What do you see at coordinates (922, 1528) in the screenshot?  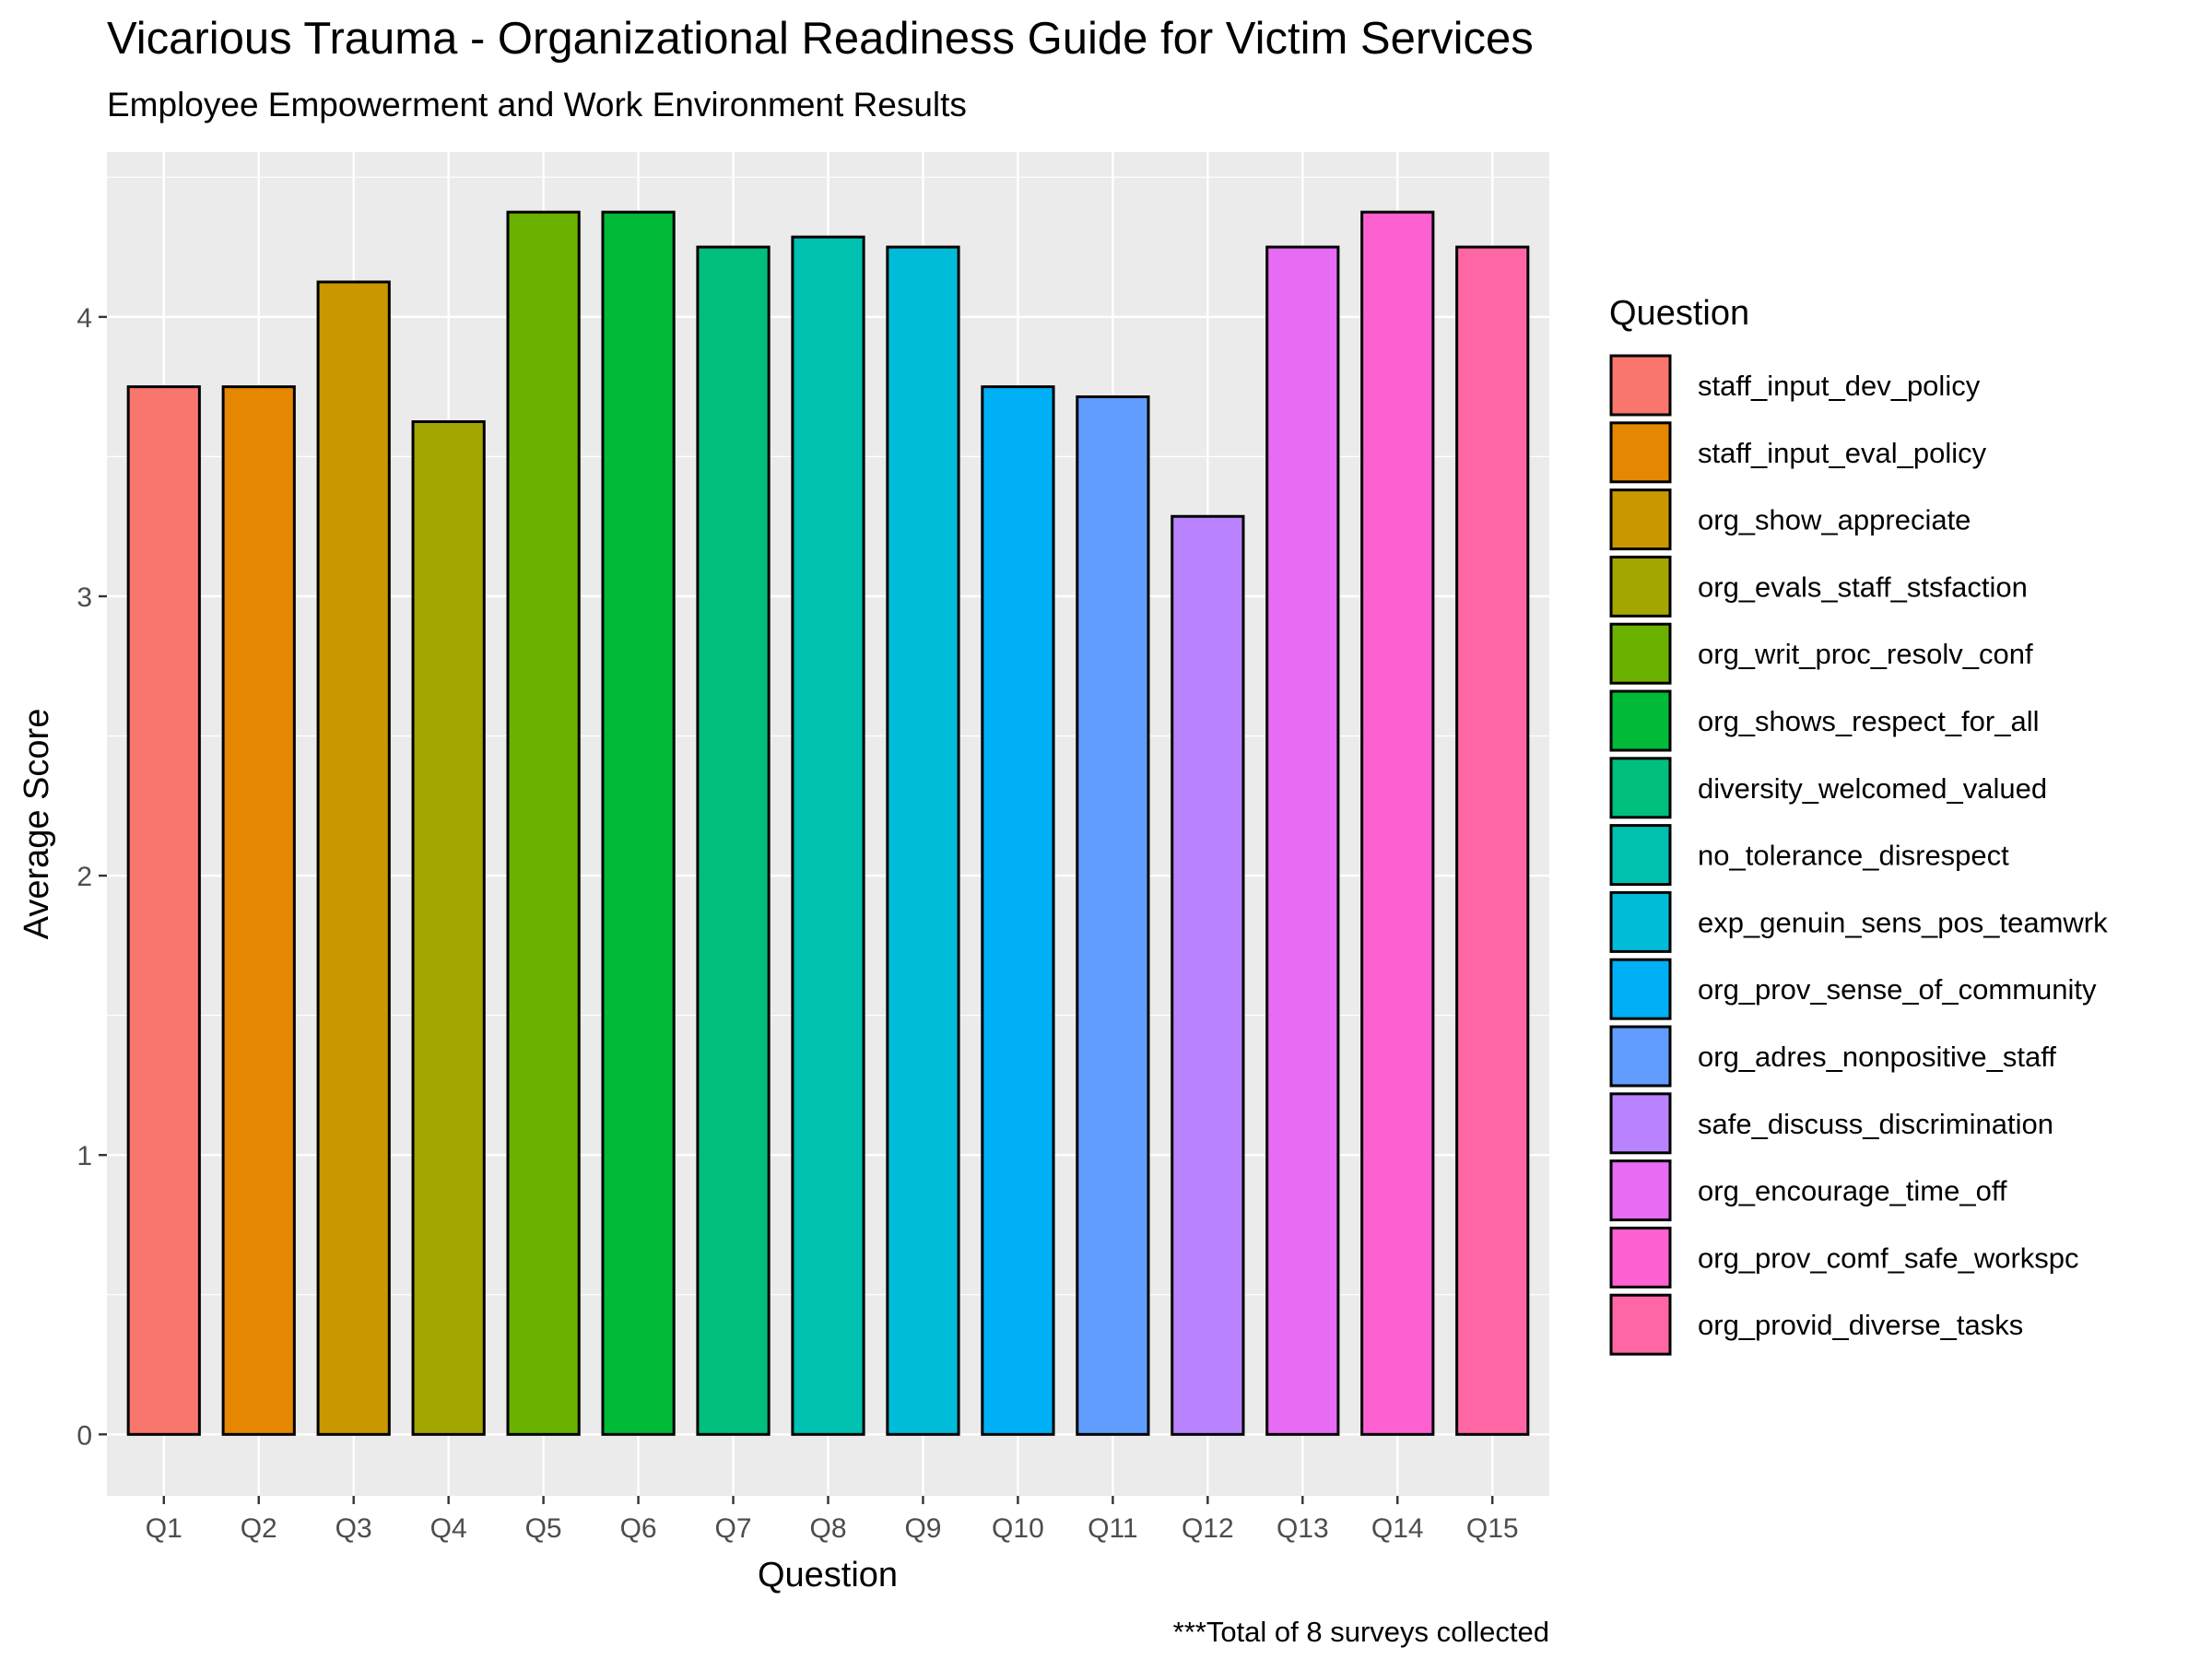 I see `x-tick-label: Q9` at bounding box center [922, 1528].